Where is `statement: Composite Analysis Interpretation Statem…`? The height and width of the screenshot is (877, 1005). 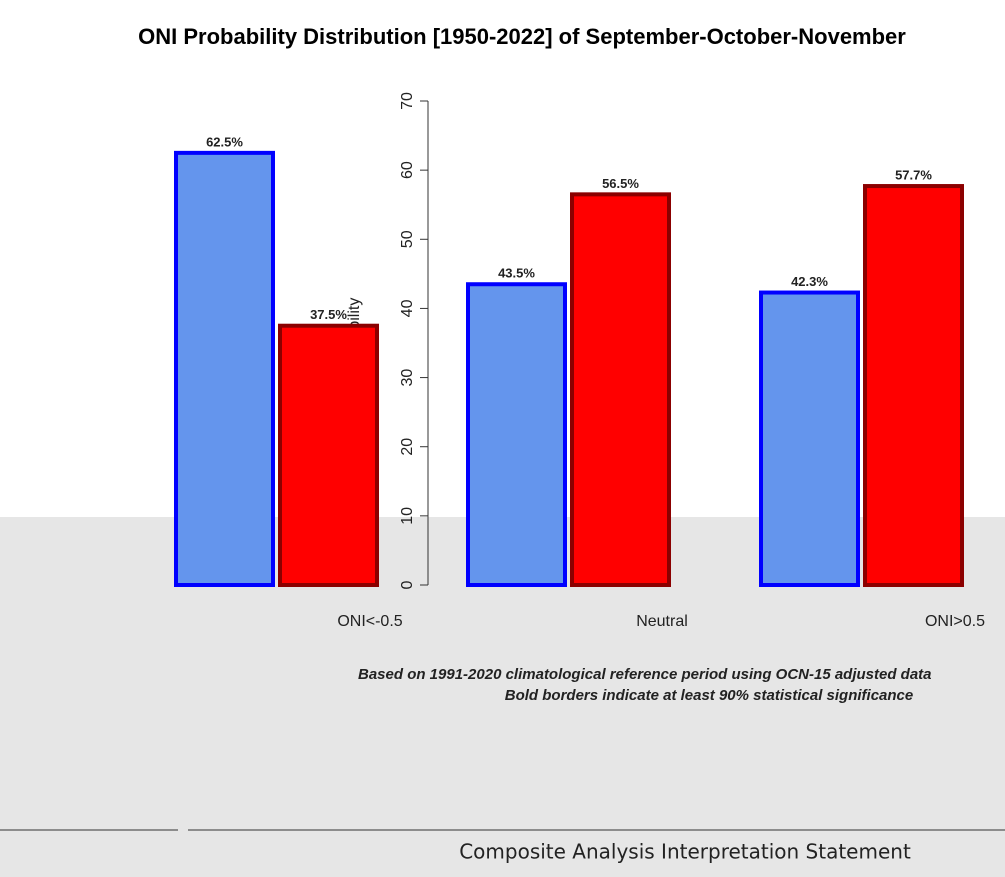
statement: Composite Analysis Interpretation Statem… is located at coordinates (685, 852).